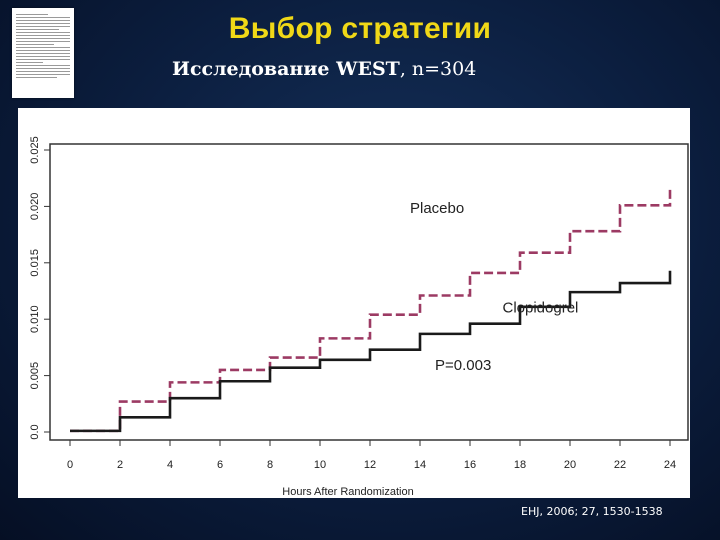 Image resolution: width=720 pixels, height=540 pixels. What do you see at coordinates (463, 365) in the screenshot?
I see `p-value-annotation: P=0.003` at bounding box center [463, 365].